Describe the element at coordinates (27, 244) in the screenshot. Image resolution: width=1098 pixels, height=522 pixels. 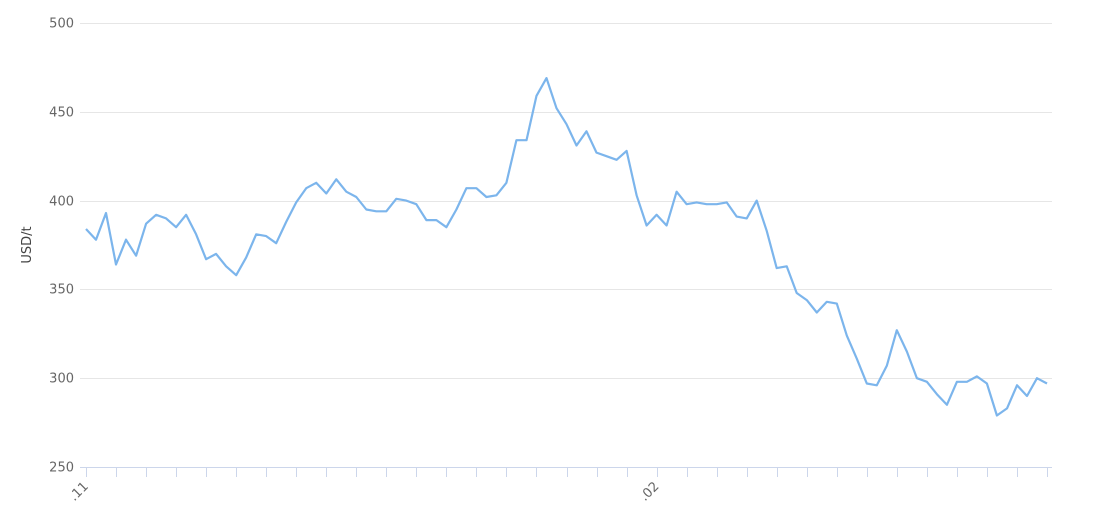
I see `y-axis-title: USD/t` at that location.